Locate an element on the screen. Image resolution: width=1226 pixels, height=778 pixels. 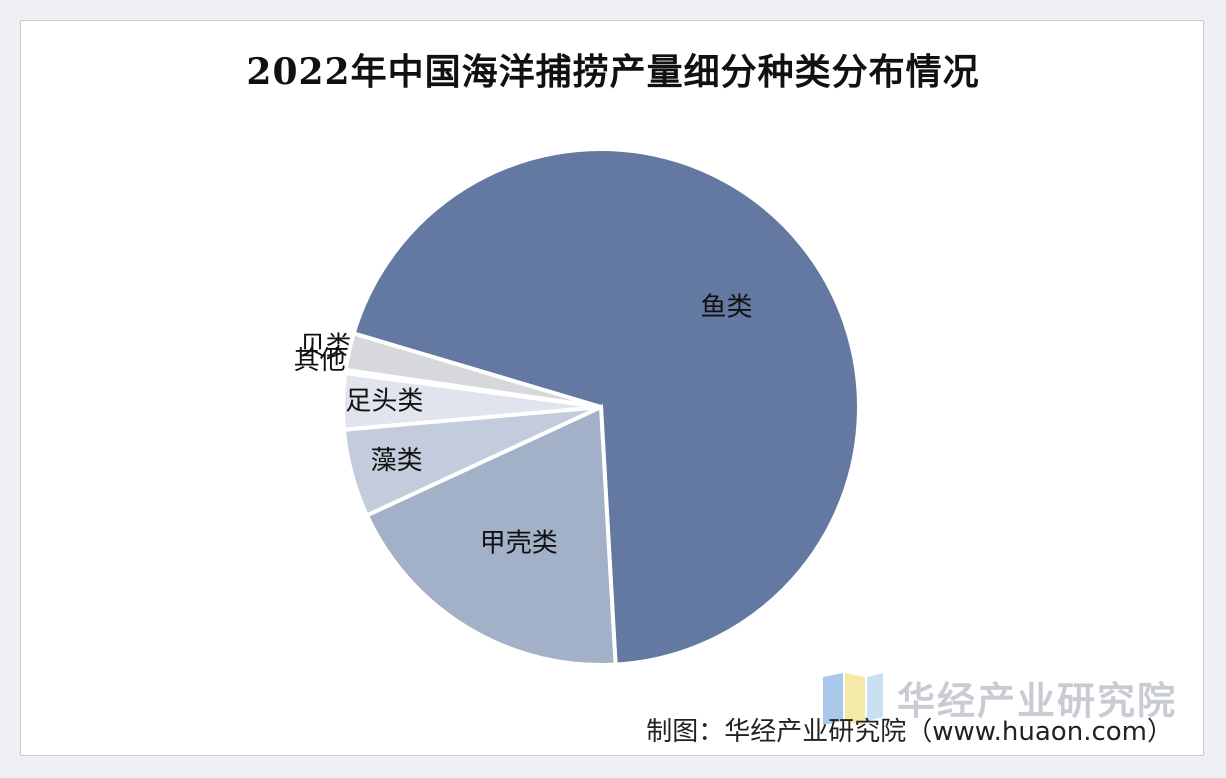
chart-title: 2022年中国海洋捕捞产量细分种类分布情况 is located at coordinates (613, 72).